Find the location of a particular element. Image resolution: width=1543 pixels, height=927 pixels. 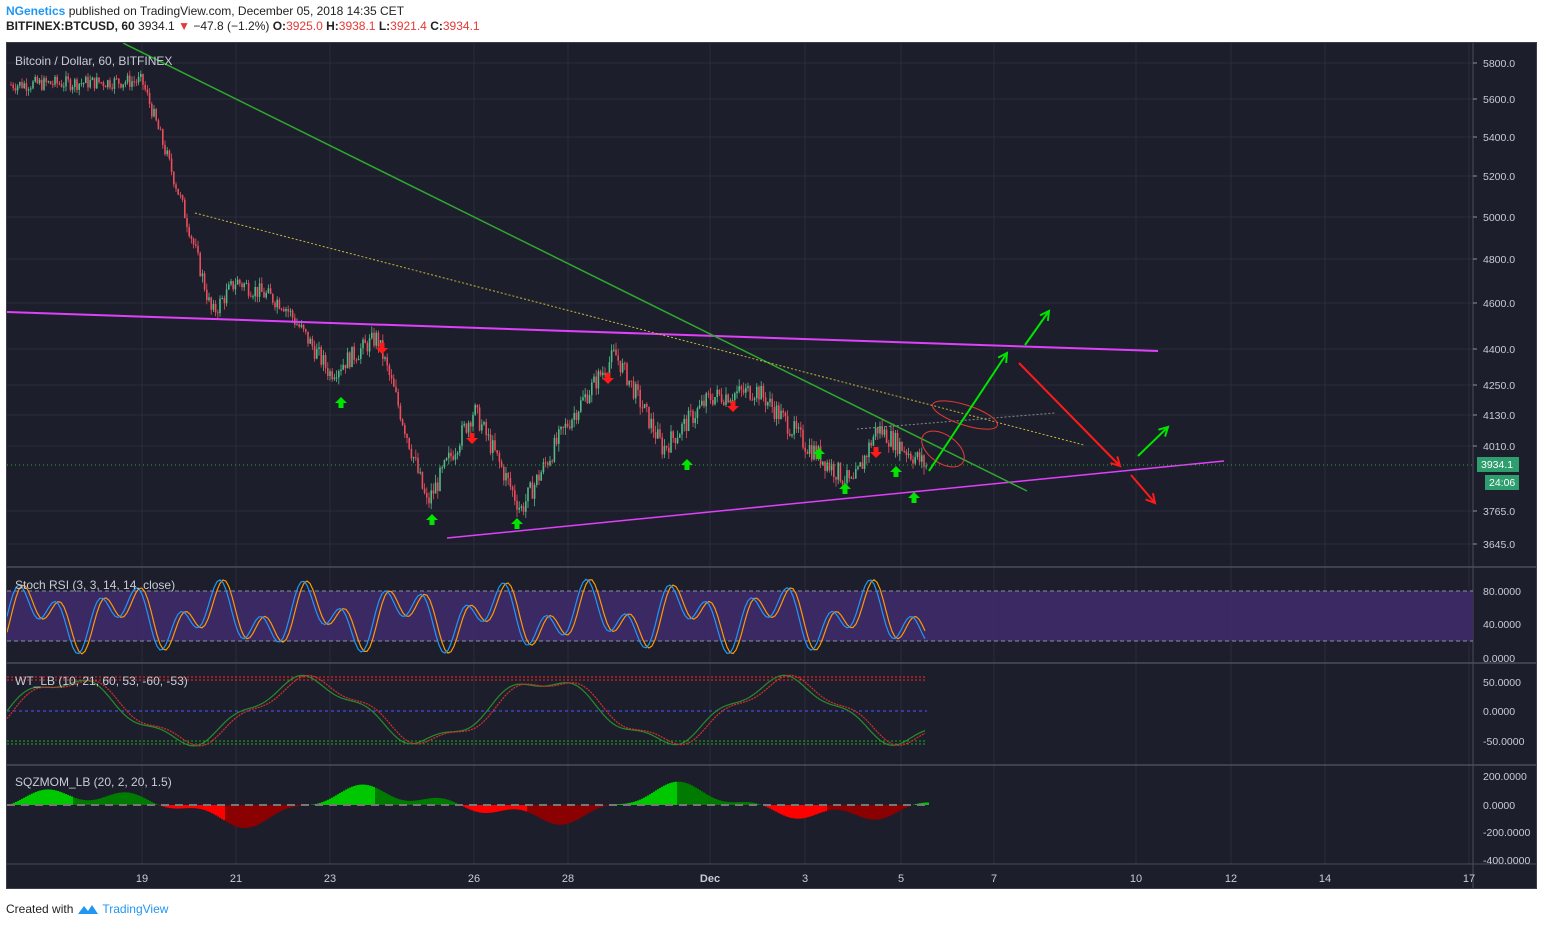

author-link: NGenetics is located at coordinates (36, 11).